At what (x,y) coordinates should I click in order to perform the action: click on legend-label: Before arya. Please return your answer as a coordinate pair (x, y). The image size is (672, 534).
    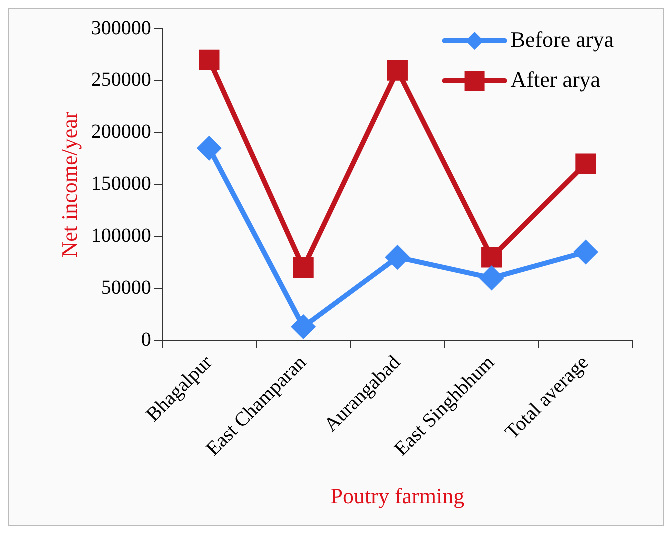
    Looking at the image, I should click on (562, 39).